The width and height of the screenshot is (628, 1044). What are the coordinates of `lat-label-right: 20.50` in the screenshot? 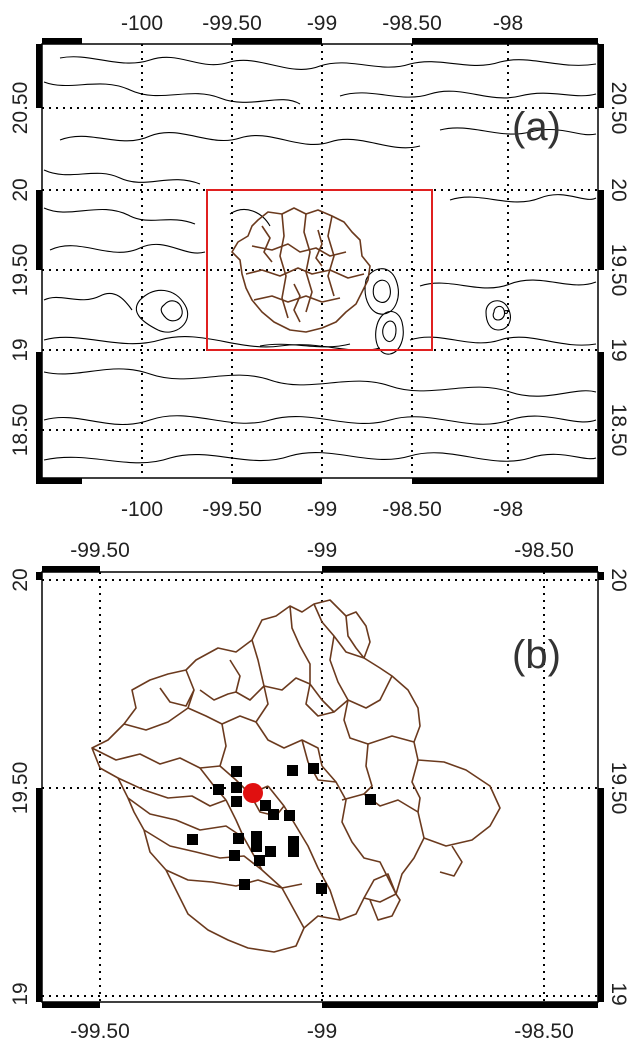 It's located at (617, 108).